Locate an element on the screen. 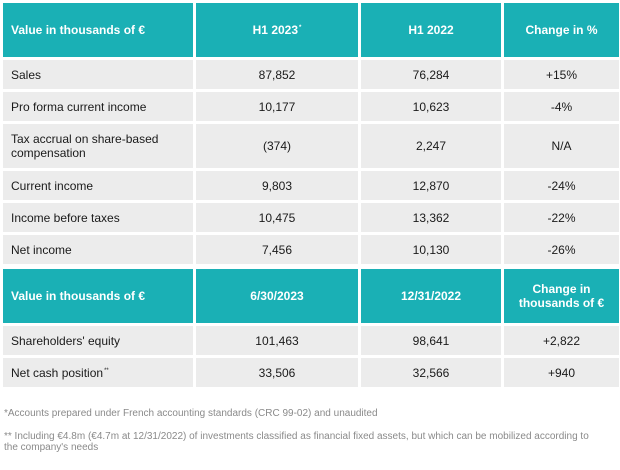 This screenshot has width=620, height=470. cell-change: N/A is located at coordinates (561, 146).